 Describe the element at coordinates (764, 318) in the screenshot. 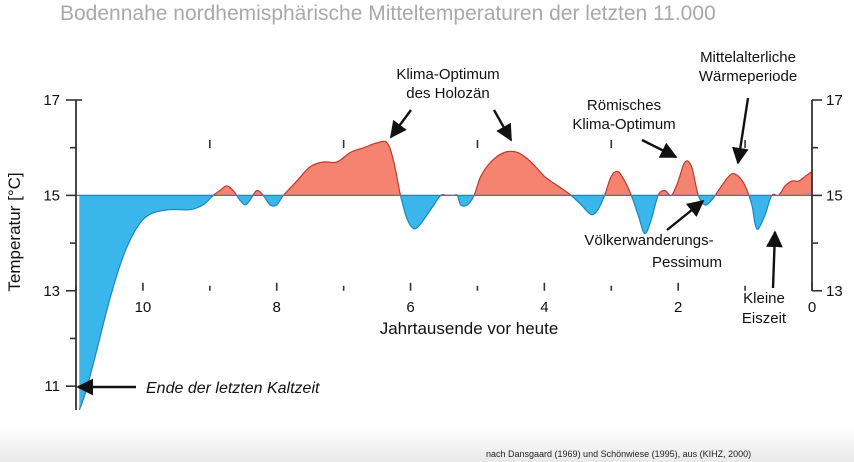

I see `annotation-label: Eiszeit` at that location.